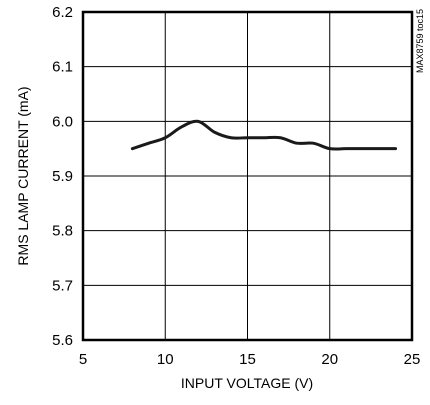 This screenshot has height=405, width=430. I want to click on series-line, so click(263, 135).